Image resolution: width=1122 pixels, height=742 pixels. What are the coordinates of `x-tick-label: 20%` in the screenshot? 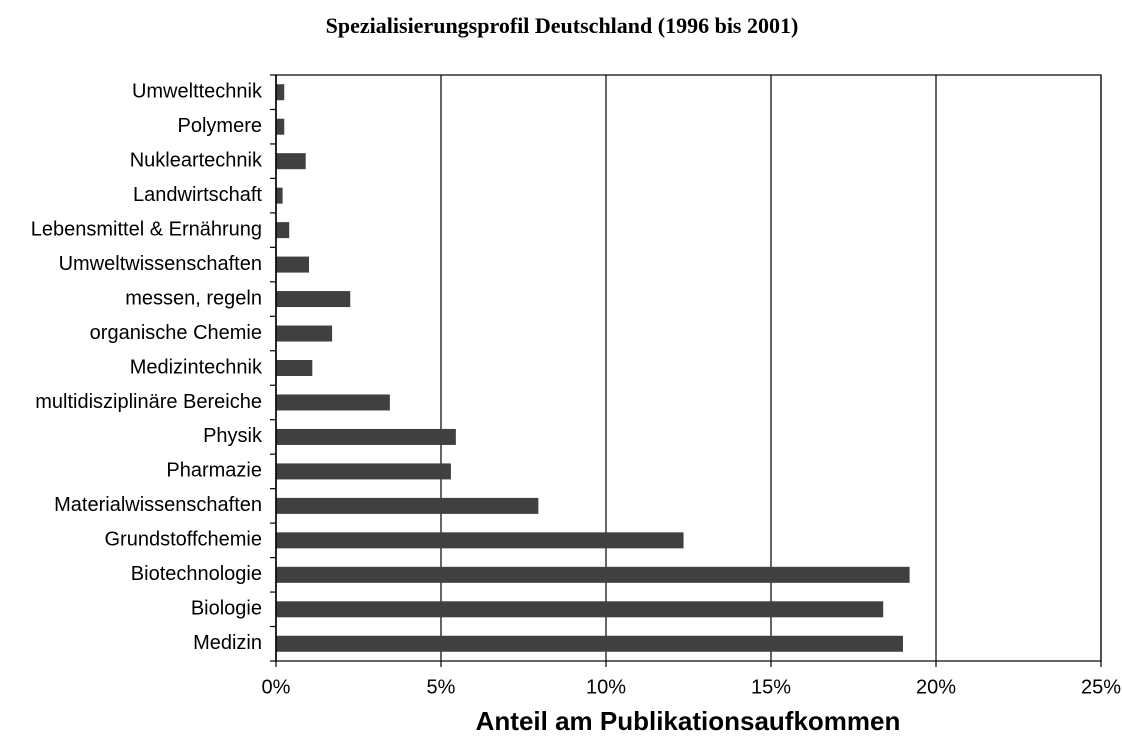 It's located at (936, 687).